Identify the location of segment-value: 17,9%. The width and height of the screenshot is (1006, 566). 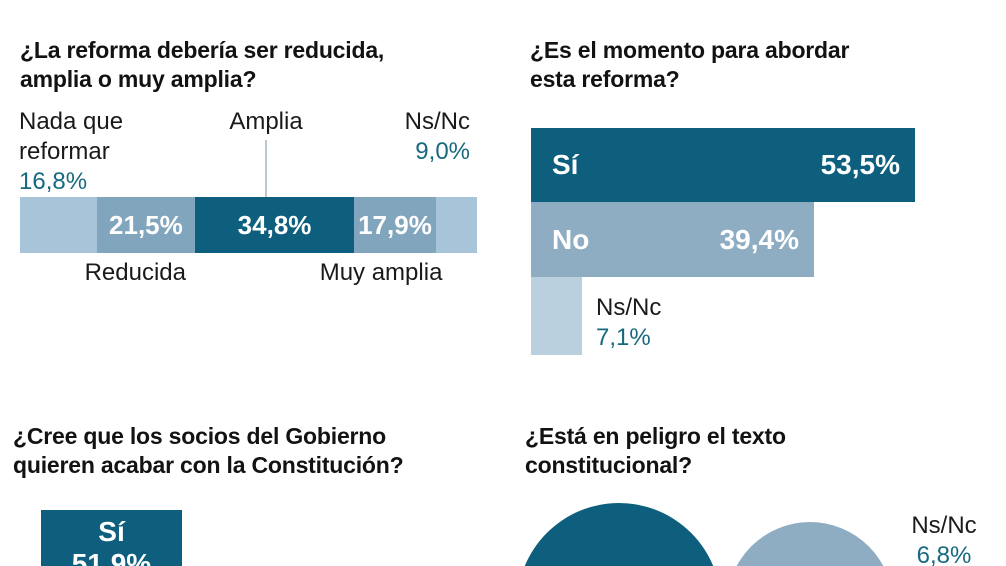
(395, 224).